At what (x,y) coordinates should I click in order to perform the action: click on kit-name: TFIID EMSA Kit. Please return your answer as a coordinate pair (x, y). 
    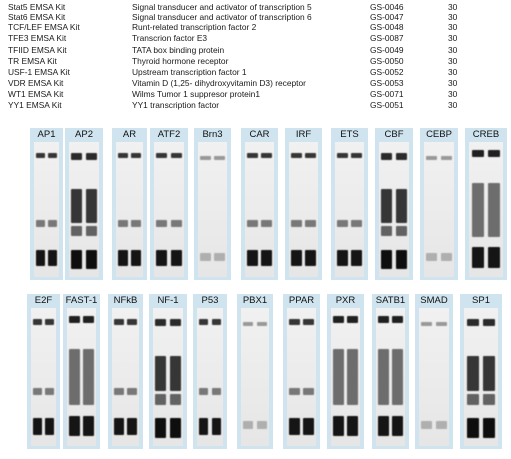
    Looking at the image, I should click on (37, 50).